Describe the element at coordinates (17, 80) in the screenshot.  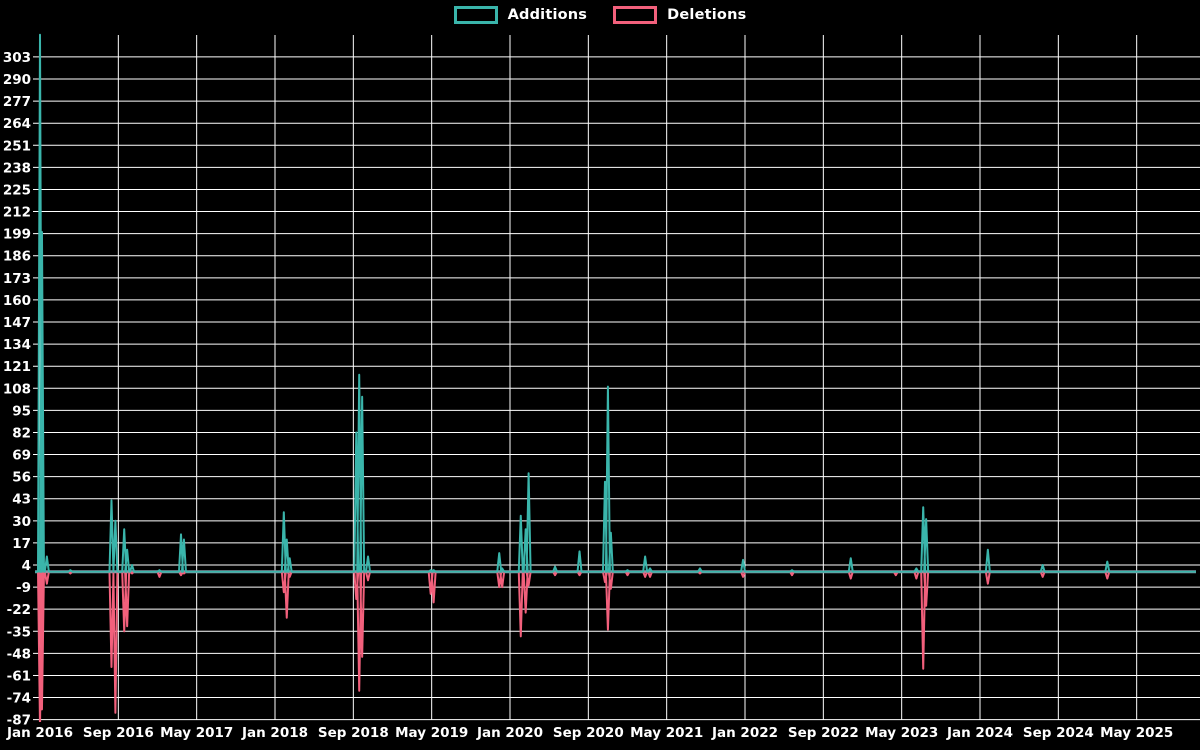
I see `y-tick-label: 290` at that location.